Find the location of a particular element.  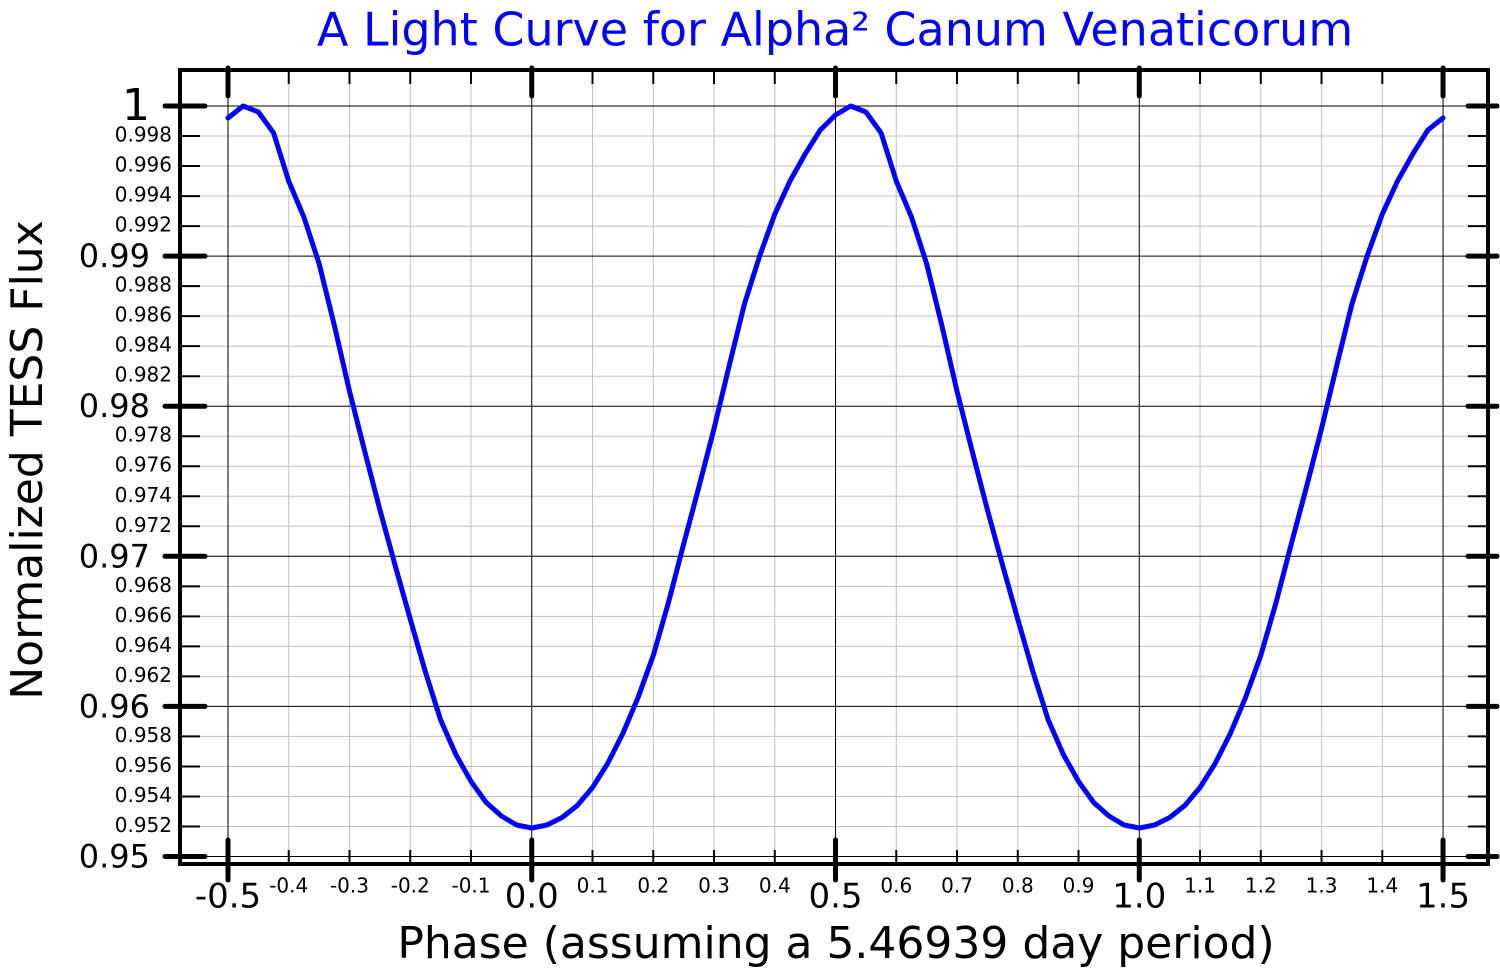

x-major-tick-label: 0.5 is located at coordinates (835, 897).